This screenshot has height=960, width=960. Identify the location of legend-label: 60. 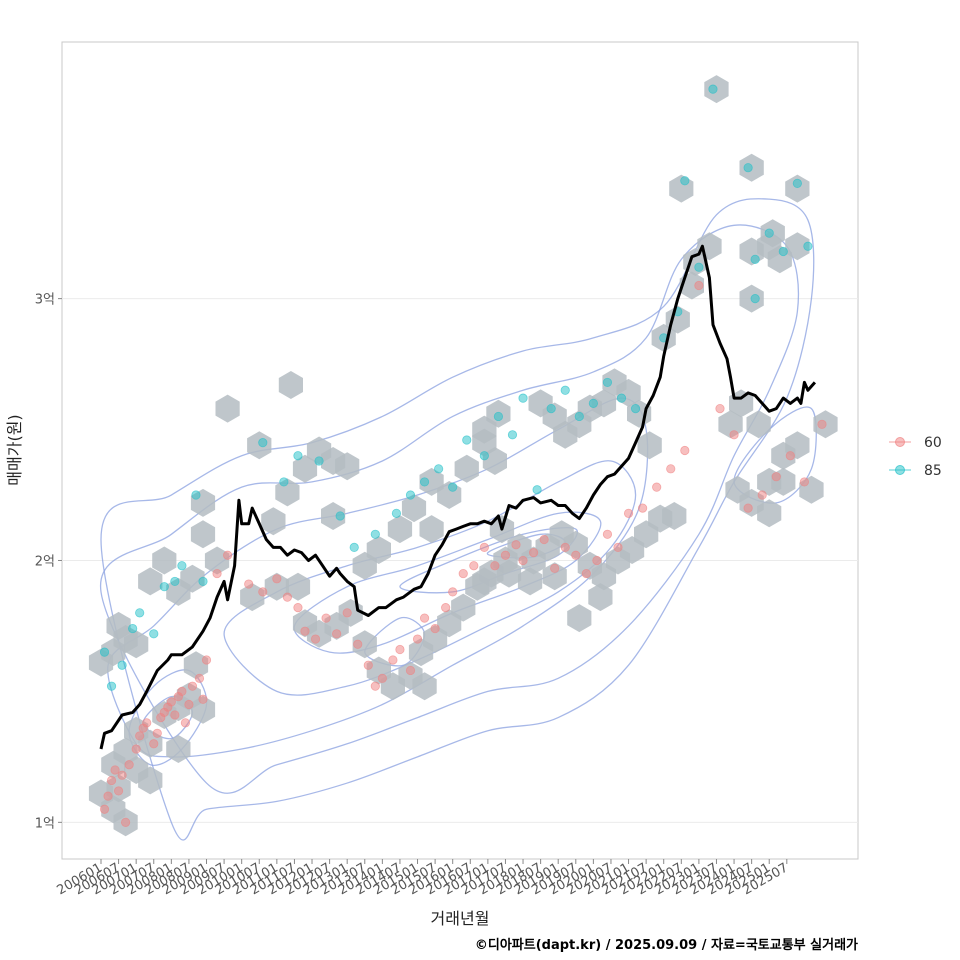
(933, 443).